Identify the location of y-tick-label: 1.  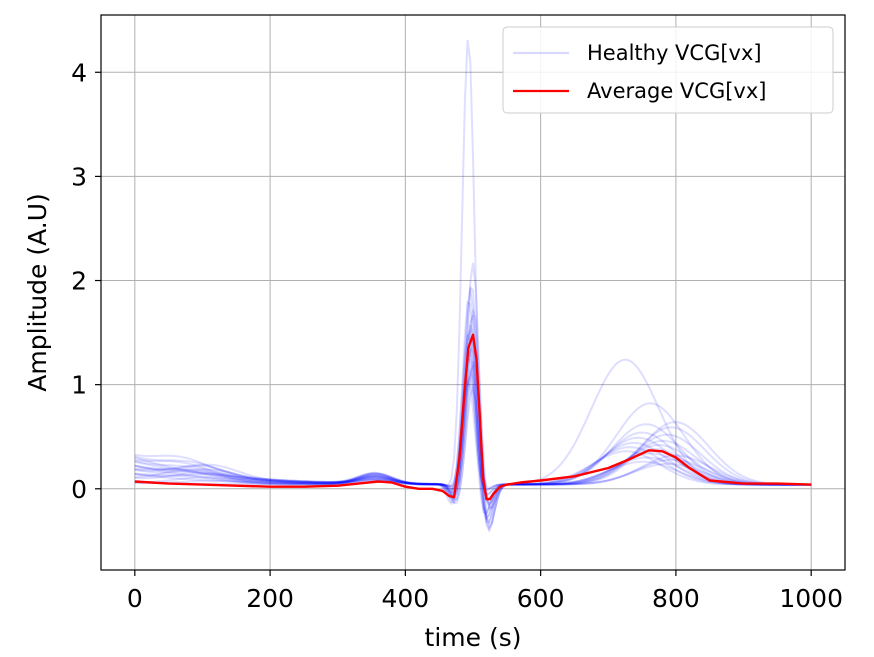
(79, 385).